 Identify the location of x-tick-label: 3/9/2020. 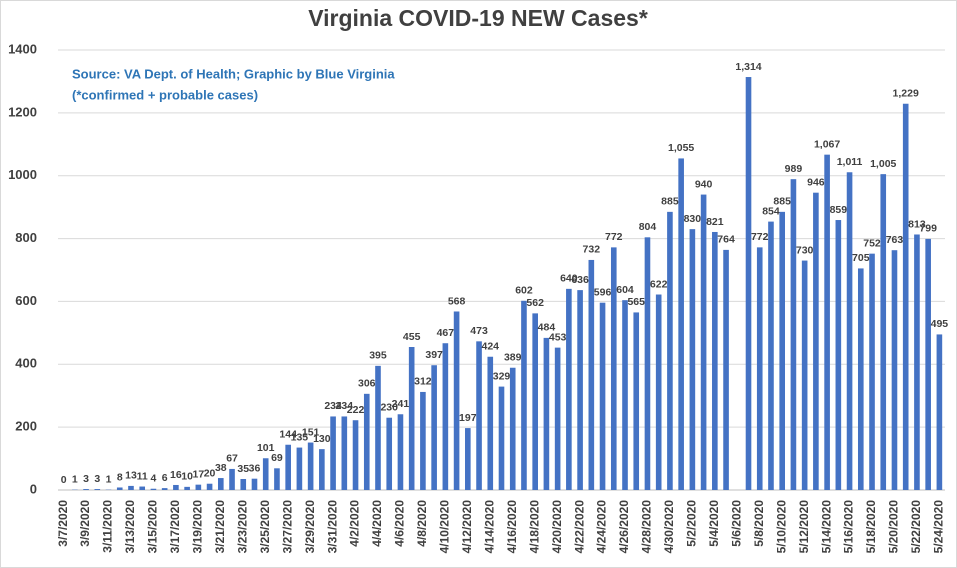
(85, 523).